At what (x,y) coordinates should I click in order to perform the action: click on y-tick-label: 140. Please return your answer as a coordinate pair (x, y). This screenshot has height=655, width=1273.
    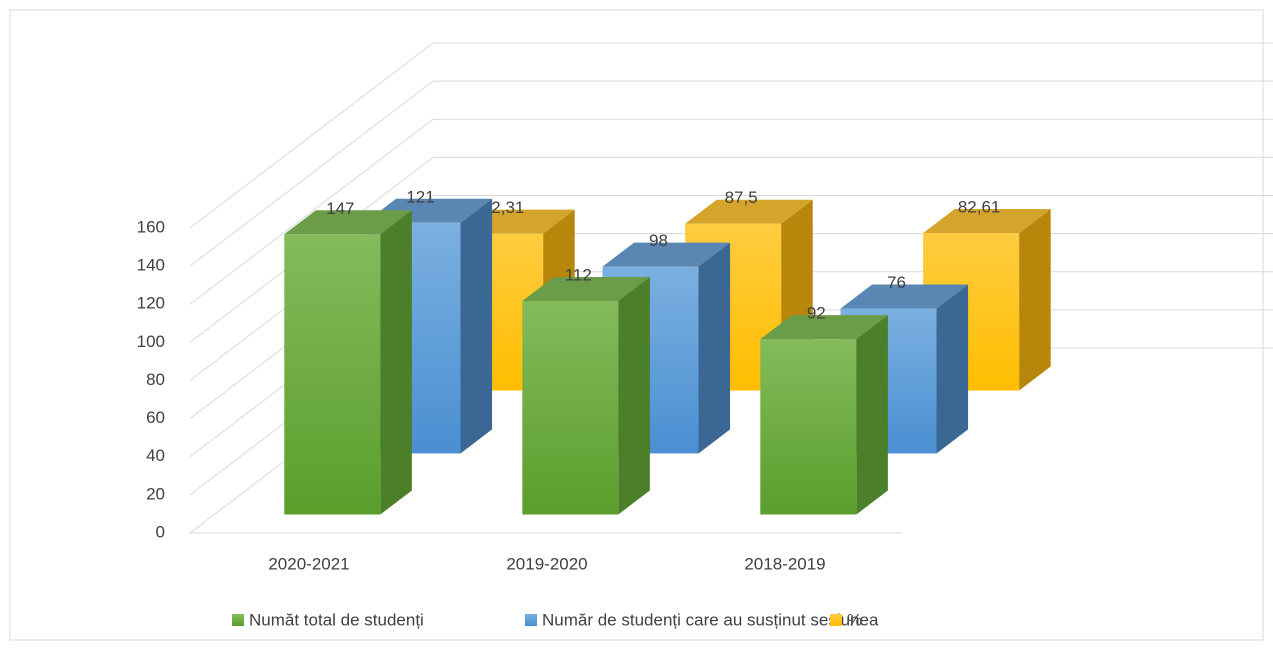
    Looking at the image, I should click on (151, 265).